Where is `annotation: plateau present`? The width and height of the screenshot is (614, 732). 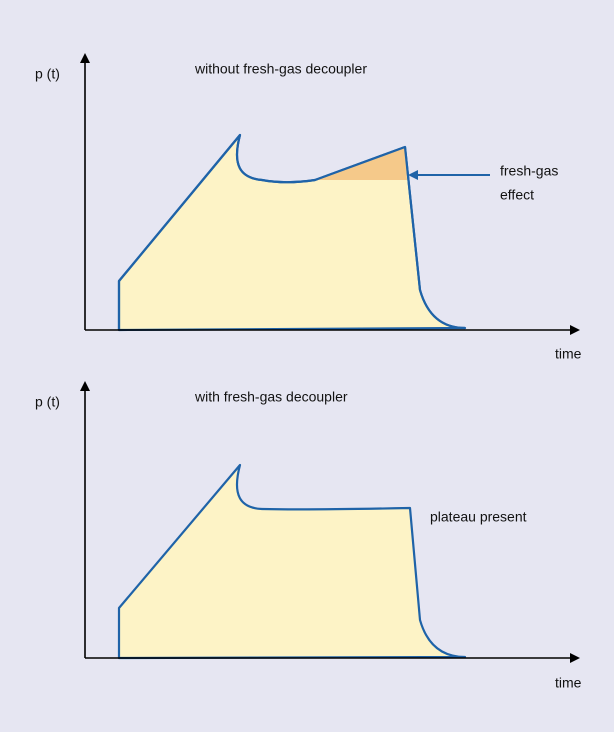
annotation: plateau present is located at coordinates (478, 517).